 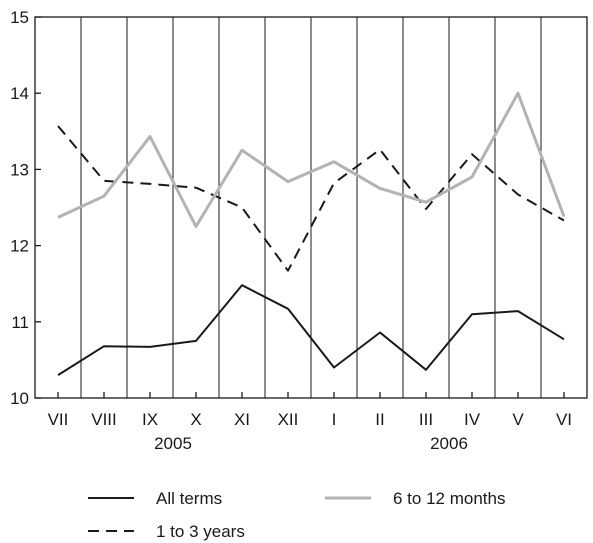 I want to click on y-axis: 10 11 12 13 14 15, so click(x=25, y=208).